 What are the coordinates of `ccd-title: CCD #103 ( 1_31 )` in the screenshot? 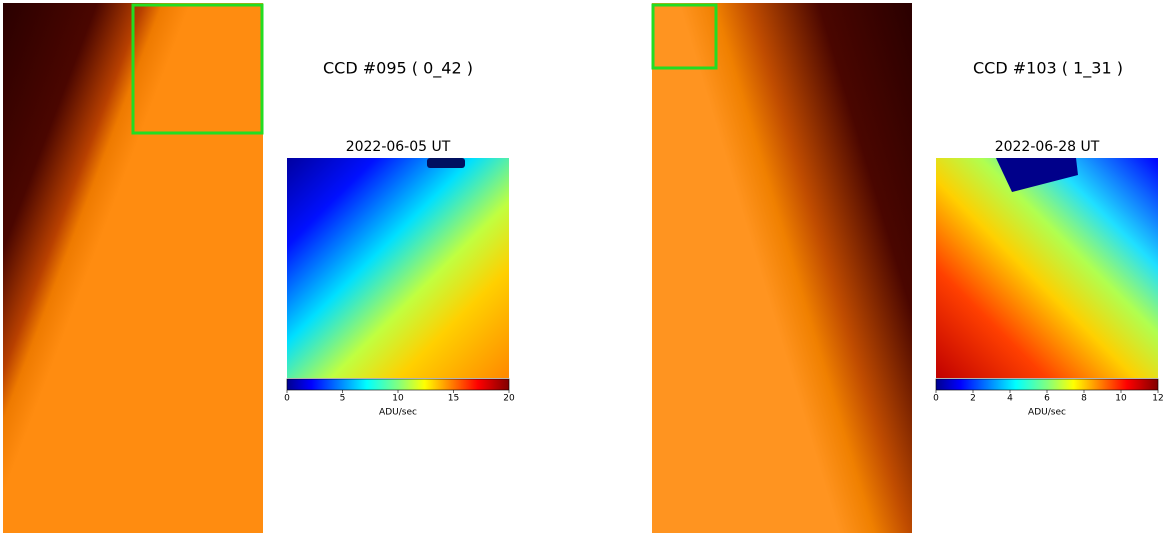 It's located at (1048, 69).